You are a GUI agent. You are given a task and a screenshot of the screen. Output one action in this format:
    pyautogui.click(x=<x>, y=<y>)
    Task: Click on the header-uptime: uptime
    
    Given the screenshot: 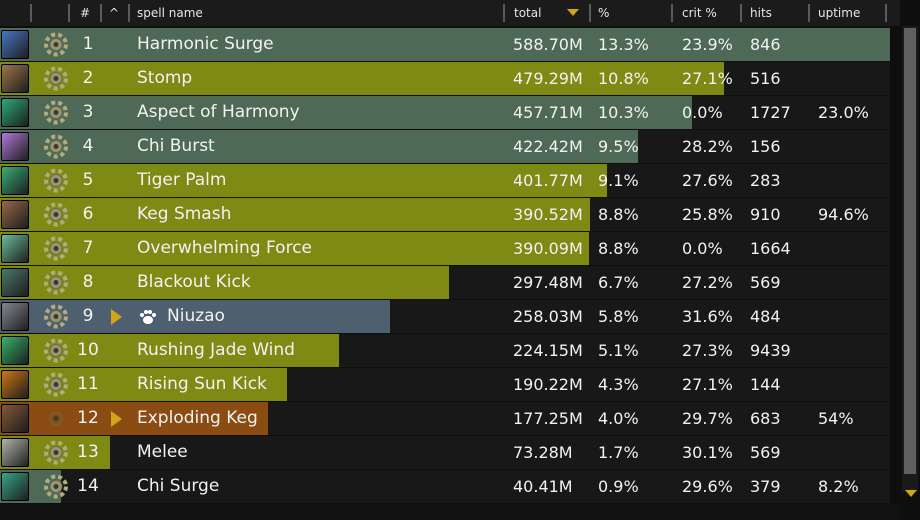 What is the action you would take?
    pyautogui.click(x=839, y=13)
    